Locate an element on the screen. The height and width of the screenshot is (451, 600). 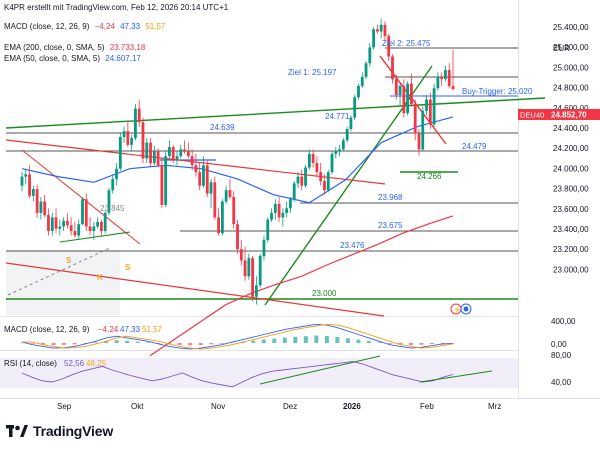
macd-line is located at coordinates (237, 336).